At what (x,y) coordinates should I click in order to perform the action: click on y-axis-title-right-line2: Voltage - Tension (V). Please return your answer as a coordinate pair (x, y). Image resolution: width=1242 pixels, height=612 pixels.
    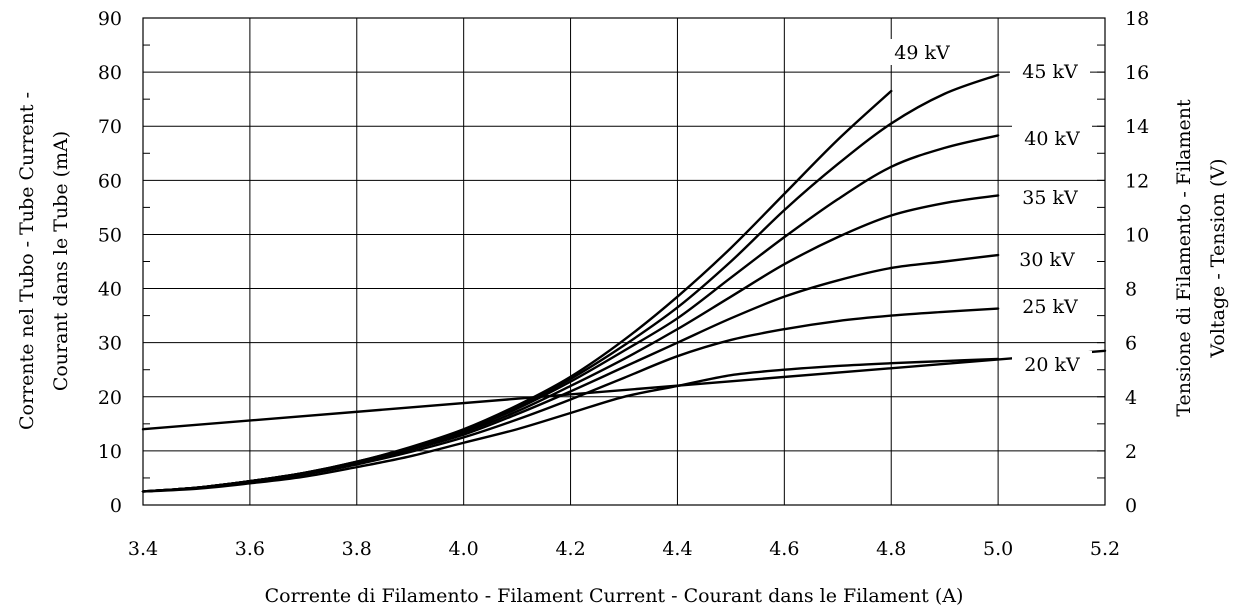
    Looking at the image, I should click on (1218, 258).